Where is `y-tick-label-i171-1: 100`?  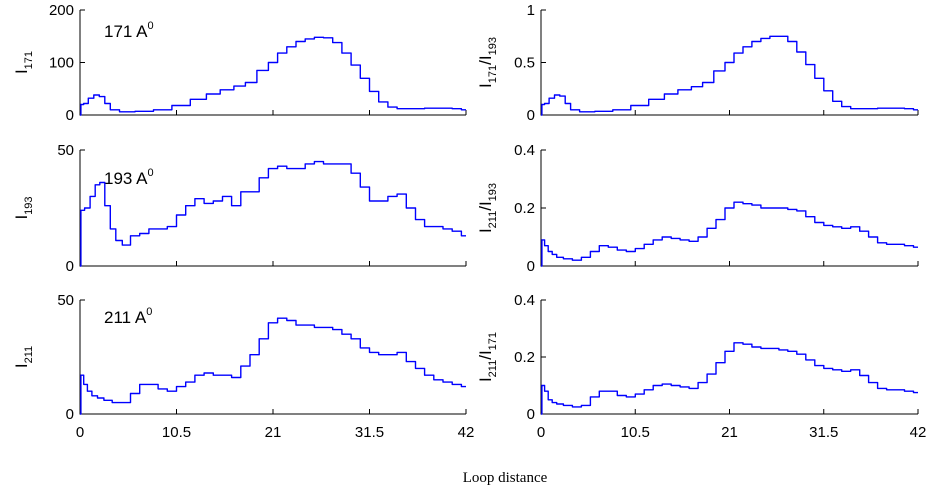
y-tick-label-i171-1: 100 is located at coordinates (61, 63).